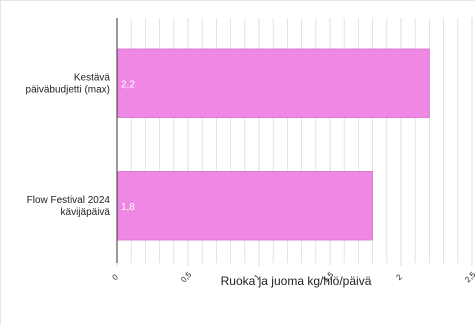 The image size is (475, 325). I want to click on category-label: kävijäpäivä, so click(86, 212).